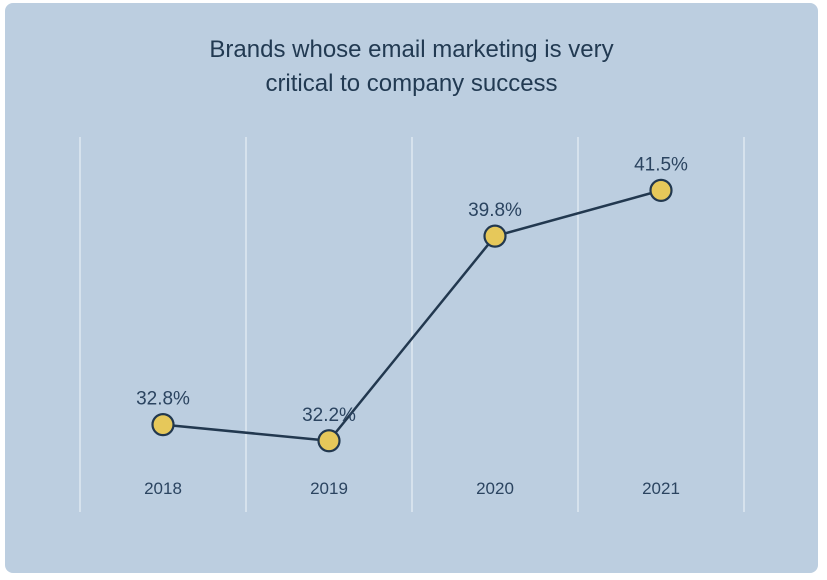 The width and height of the screenshot is (827, 580). I want to click on data-label-2021: 41.5%, so click(661, 164).